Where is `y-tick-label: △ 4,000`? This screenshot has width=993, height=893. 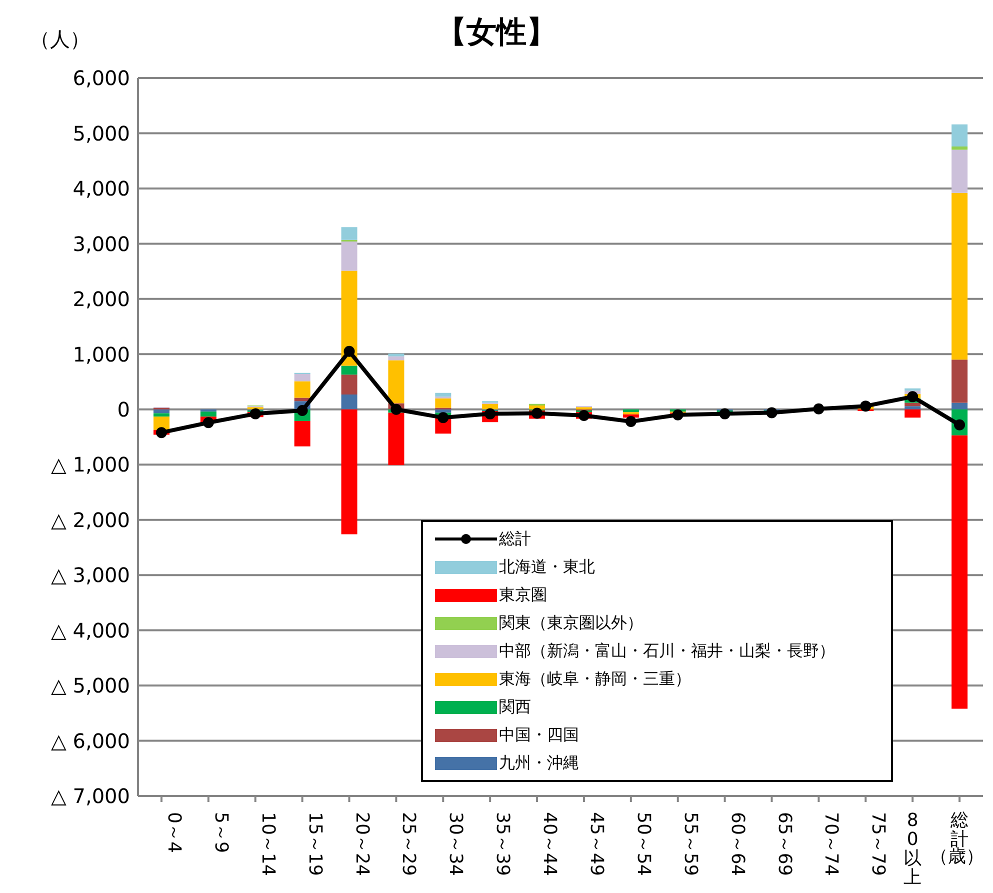 y-tick-label: △ 4,000 is located at coordinates (90, 630).